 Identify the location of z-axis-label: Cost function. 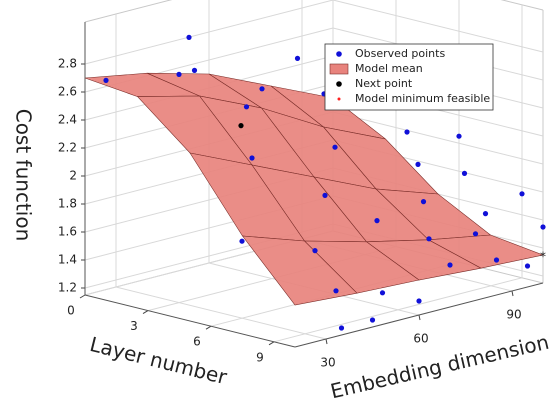
(24, 175).